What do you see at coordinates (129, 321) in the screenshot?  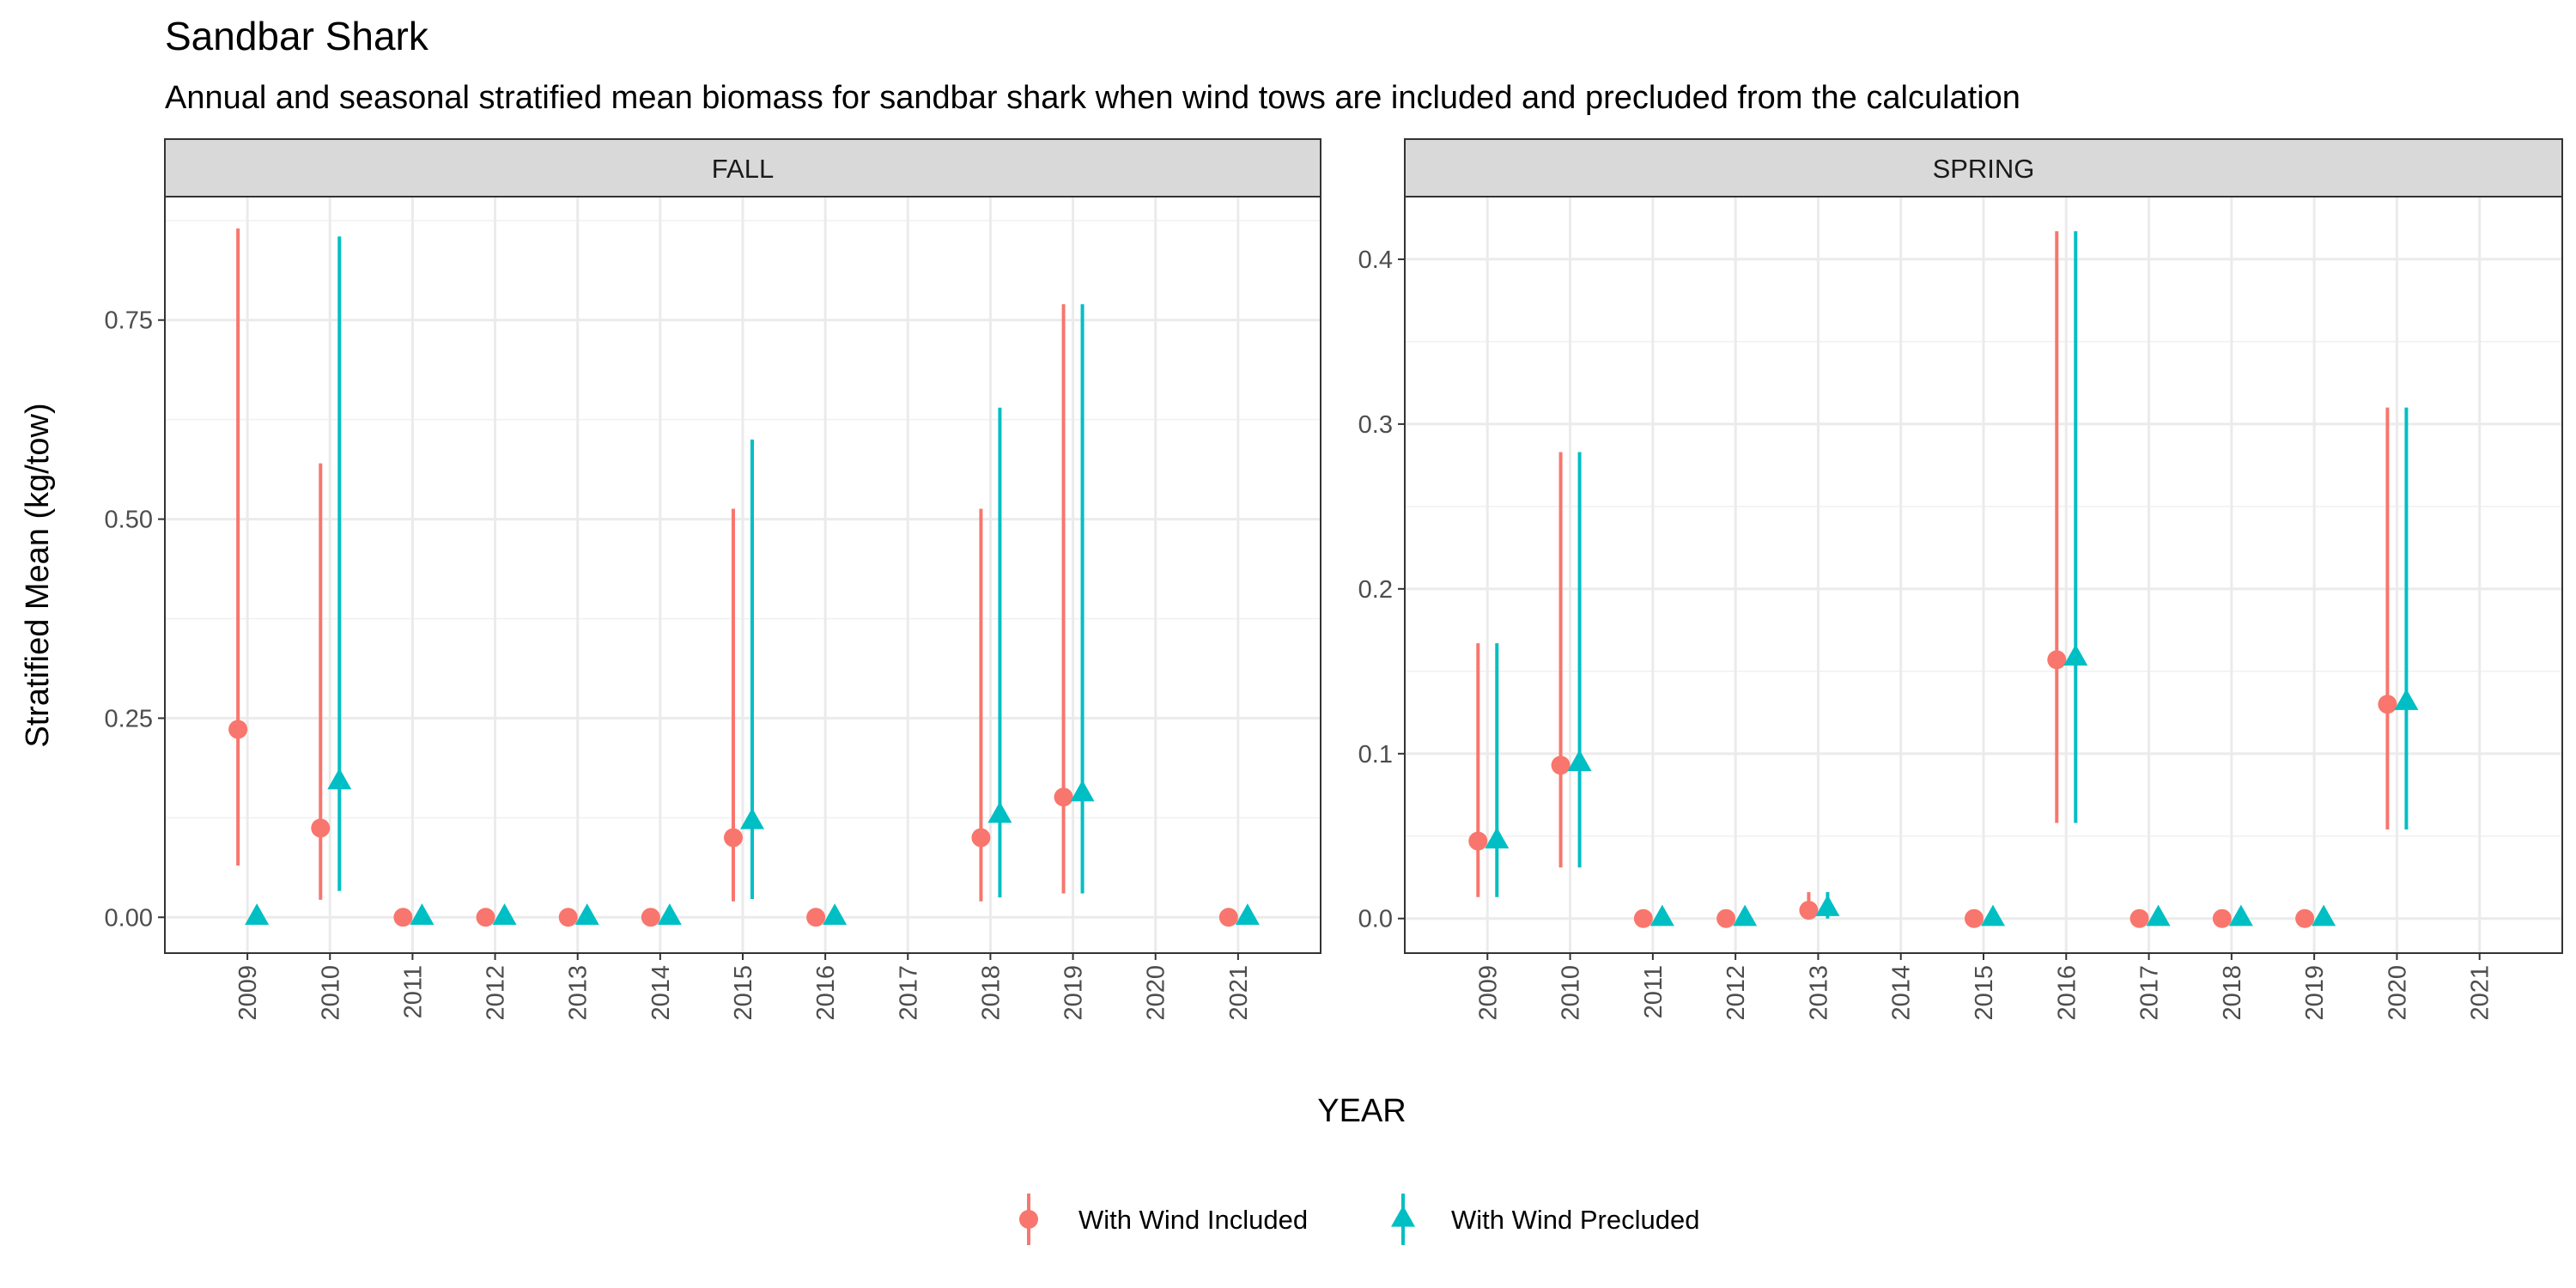 I see `y-tick-label: 0.75` at bounding box center [129, 321].